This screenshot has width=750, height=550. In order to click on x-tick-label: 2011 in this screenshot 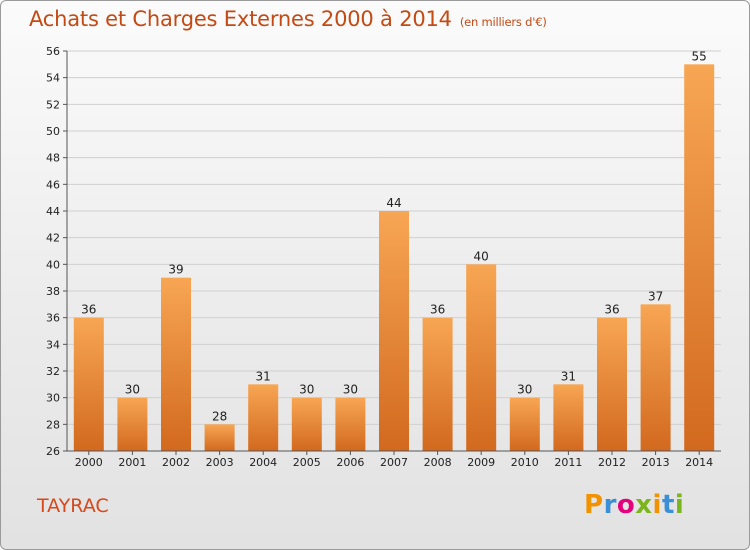, I will do `click(568, 462)`.